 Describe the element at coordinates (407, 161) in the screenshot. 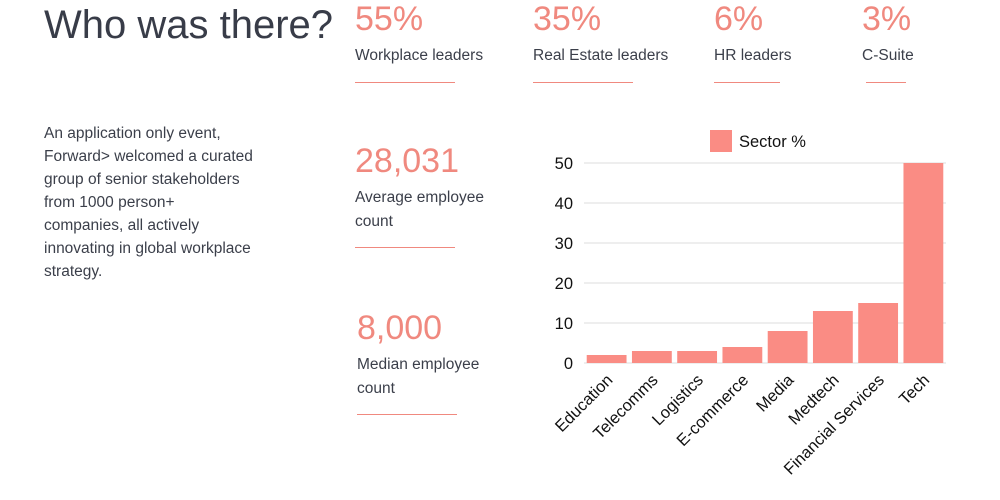

I see `stat-value: 28,031` at that location.